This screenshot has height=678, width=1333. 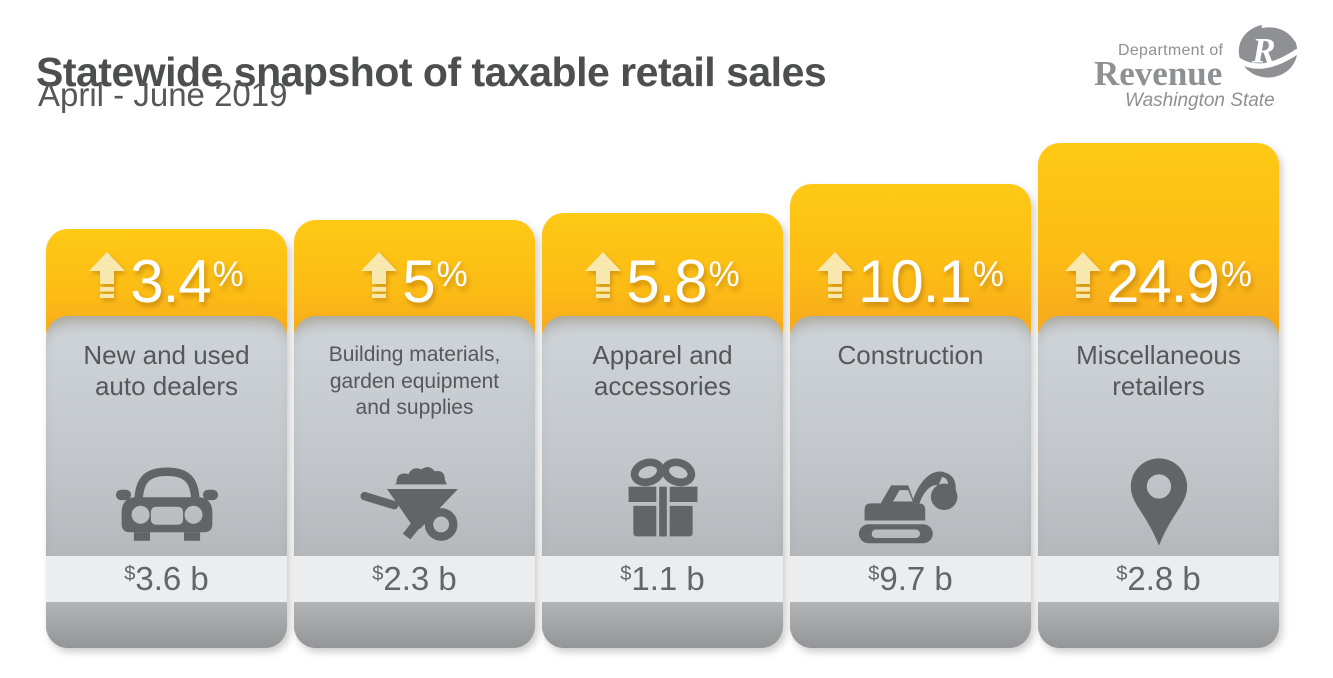 I want to click on category-card-miscellaneous: 24.9 % Miscellaneous retailers $ 2.8 b, so click(x=1158, y=395).